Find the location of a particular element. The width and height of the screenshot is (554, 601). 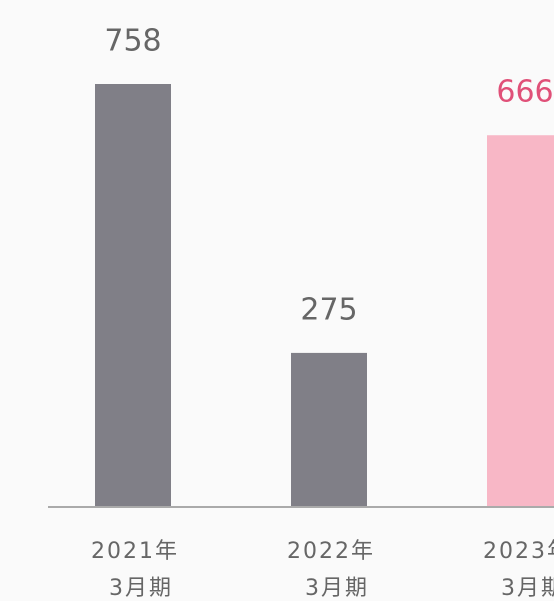

value-label: 758 is located at coordinates (132, 41).